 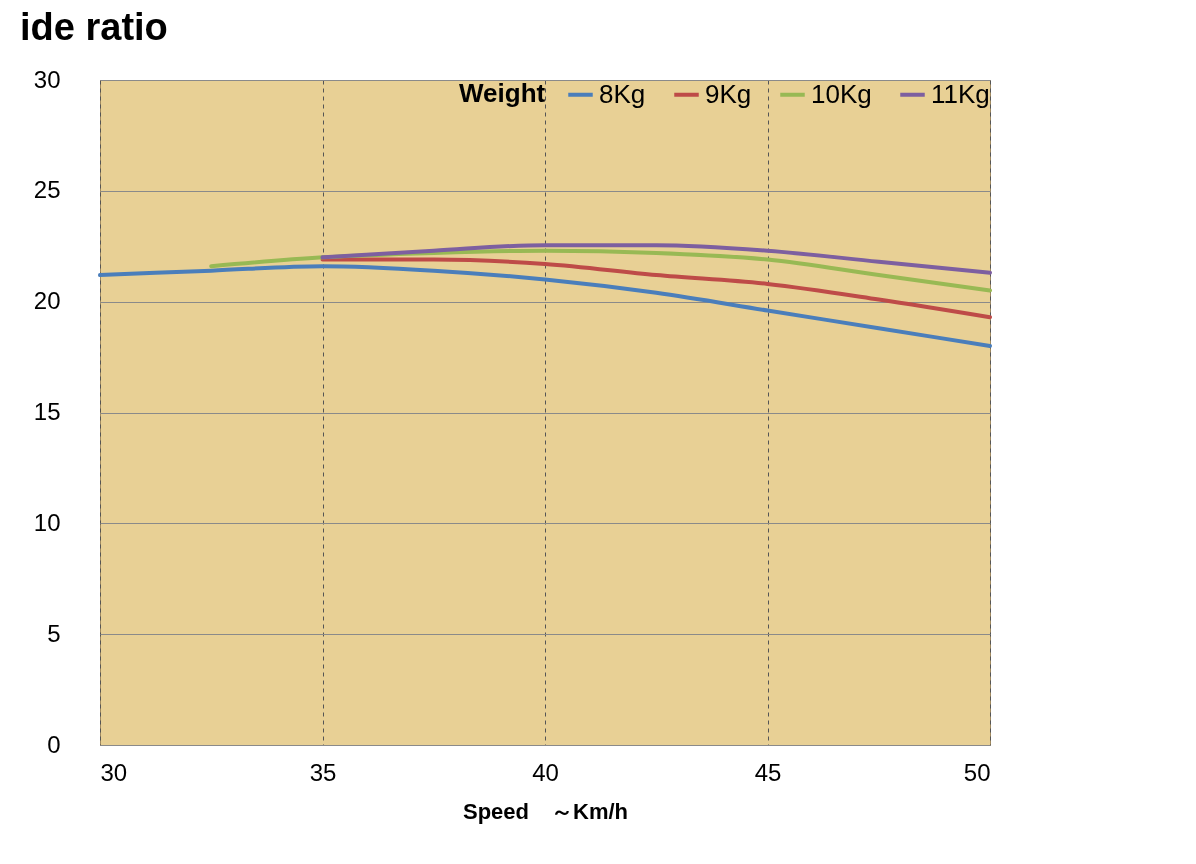 What do you see at coordinates (47, 190) in the screenshot?
I see `y-tick-label: 25` at bounding box center [47, 190].